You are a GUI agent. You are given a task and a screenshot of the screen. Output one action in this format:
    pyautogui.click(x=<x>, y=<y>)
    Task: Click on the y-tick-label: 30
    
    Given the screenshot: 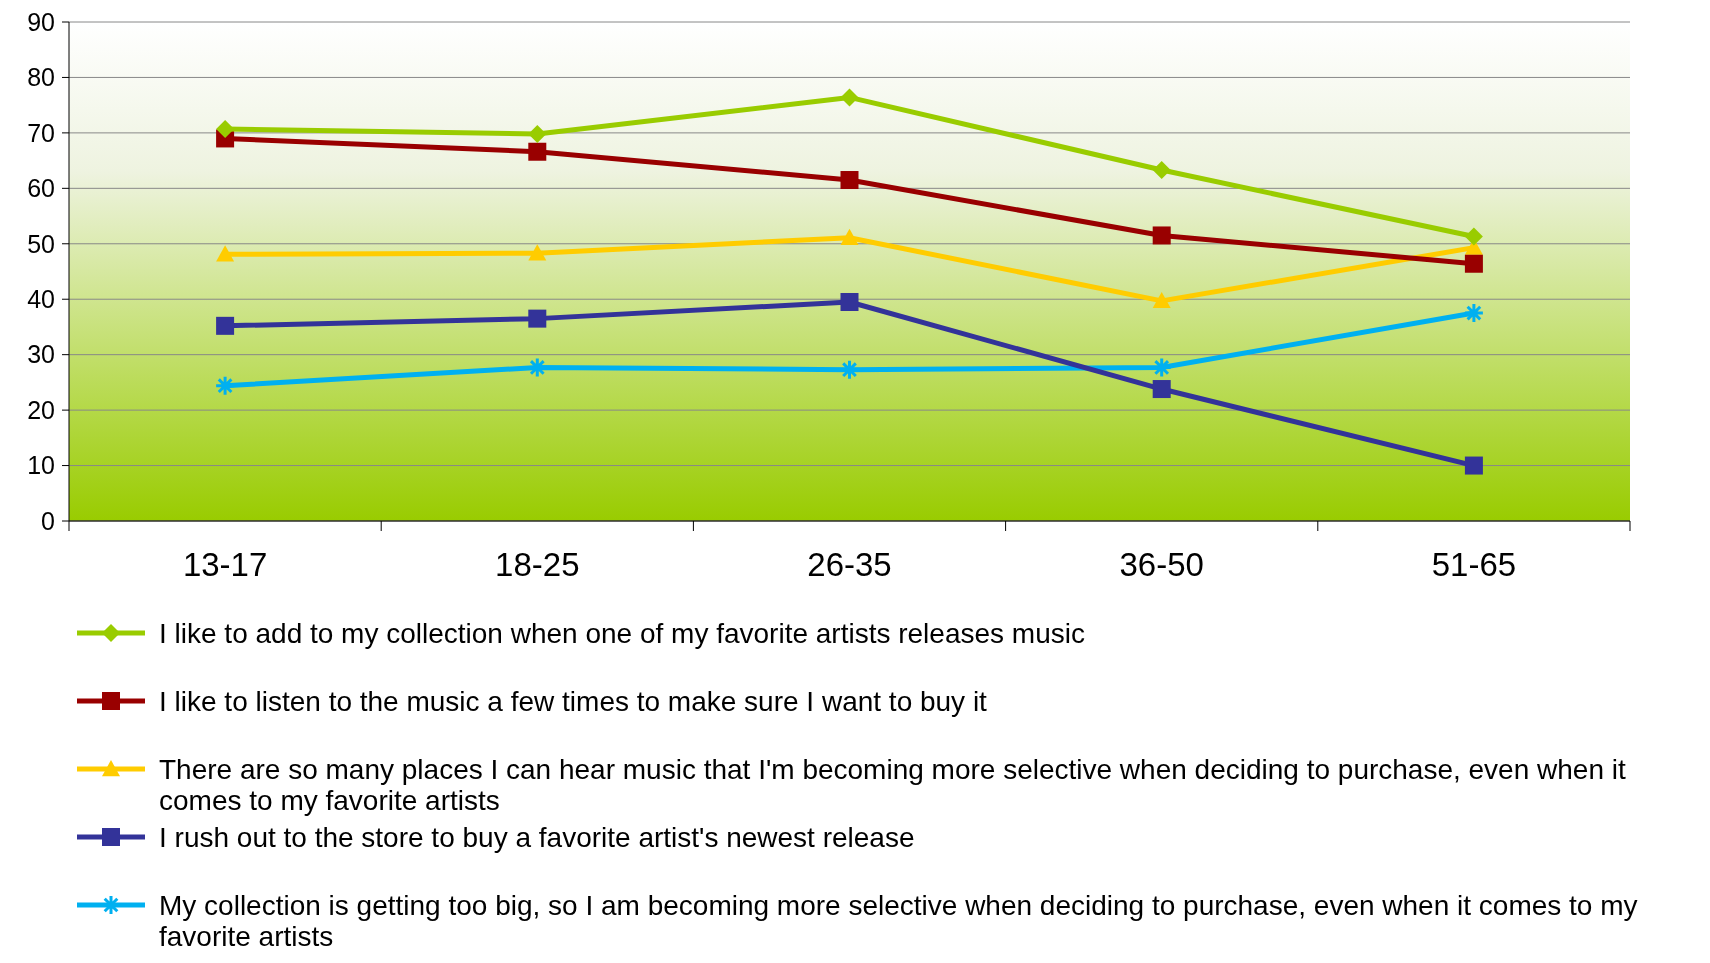 What is the action you would take?
    pyautogui.click(x=41, y=354)
    